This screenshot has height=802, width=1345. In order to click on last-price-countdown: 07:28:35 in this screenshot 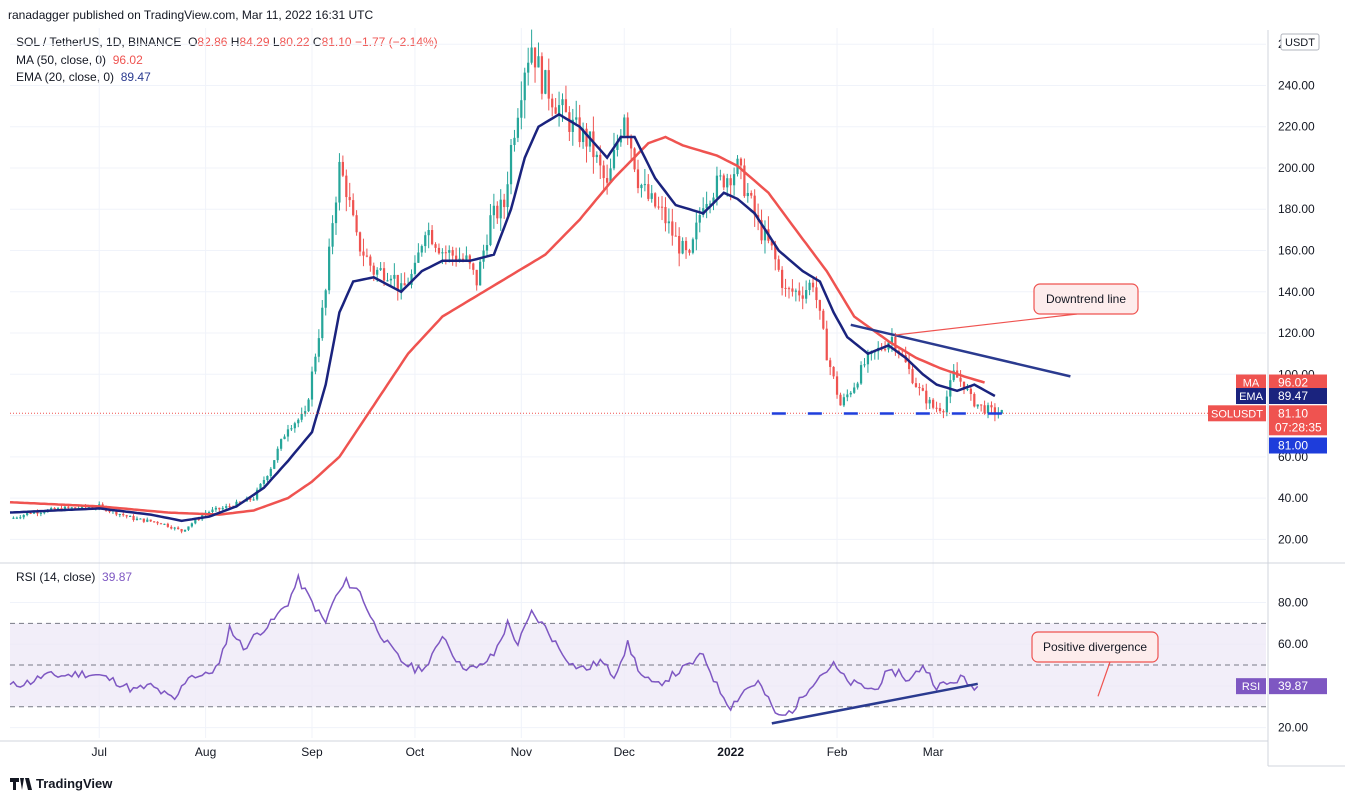, I will do `click(1298, 427)`.